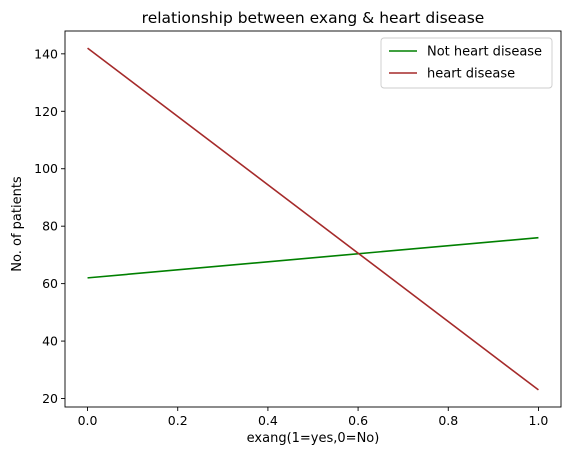  What do you see at coordinates (50, 283) in the screenshot?
I see `y-tick-label: 60` at bounding box center [50, 283].